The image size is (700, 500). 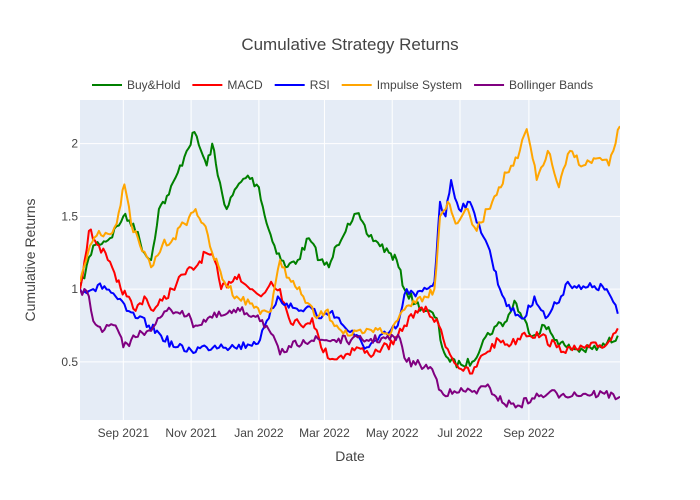 I want to click on legend-label: Impulse System, so click(x=419, y=85).